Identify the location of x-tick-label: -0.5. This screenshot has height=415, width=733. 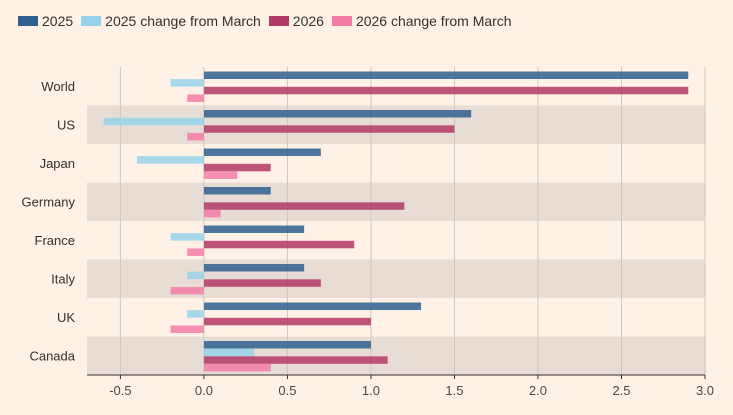
(120, 390).